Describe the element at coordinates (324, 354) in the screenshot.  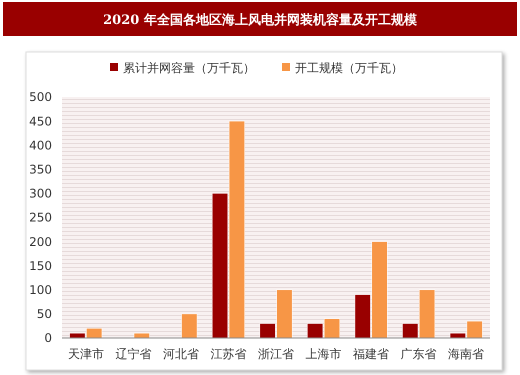
I see `x-tick-label: 上海市` at that location.